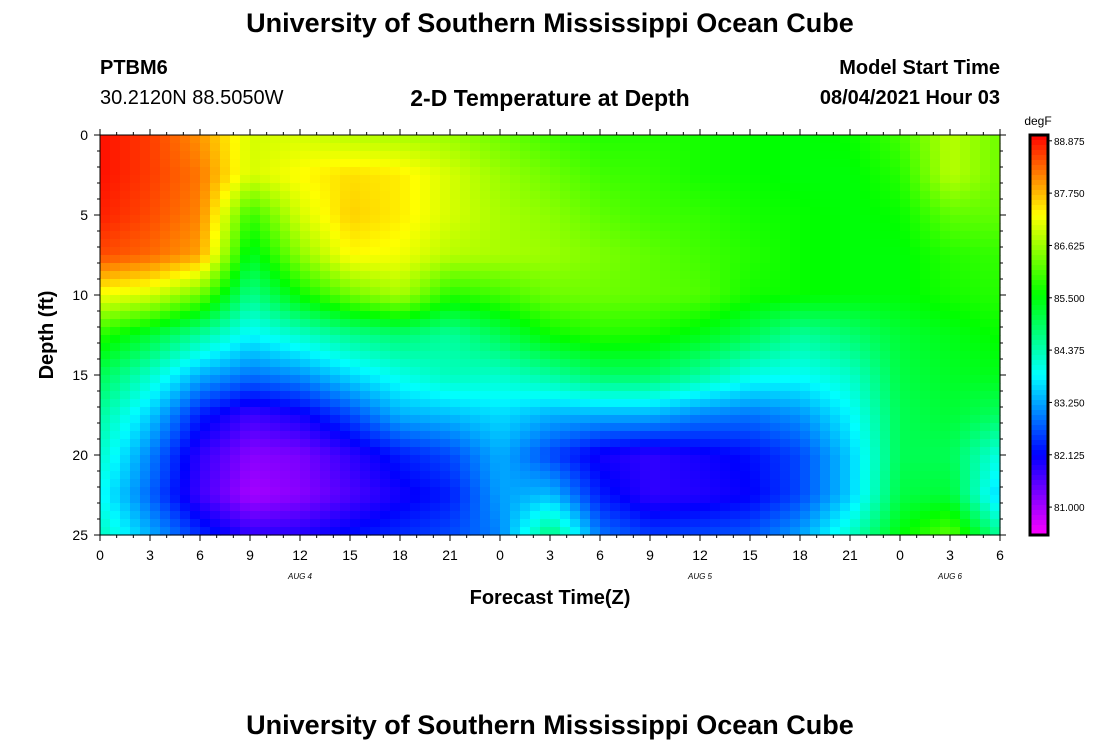  What do you see at coordinates (1069, 246) in the screenshot?
I see `colorbar-tick-label: 86.625` at bounding box center [1069, 246].